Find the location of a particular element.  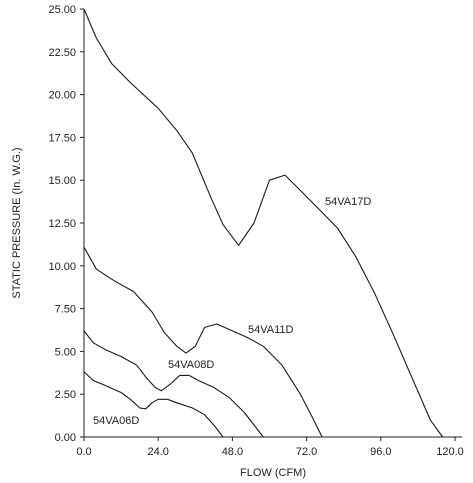

y-tick-label: 15.00 is located at coordinates (62, 181).